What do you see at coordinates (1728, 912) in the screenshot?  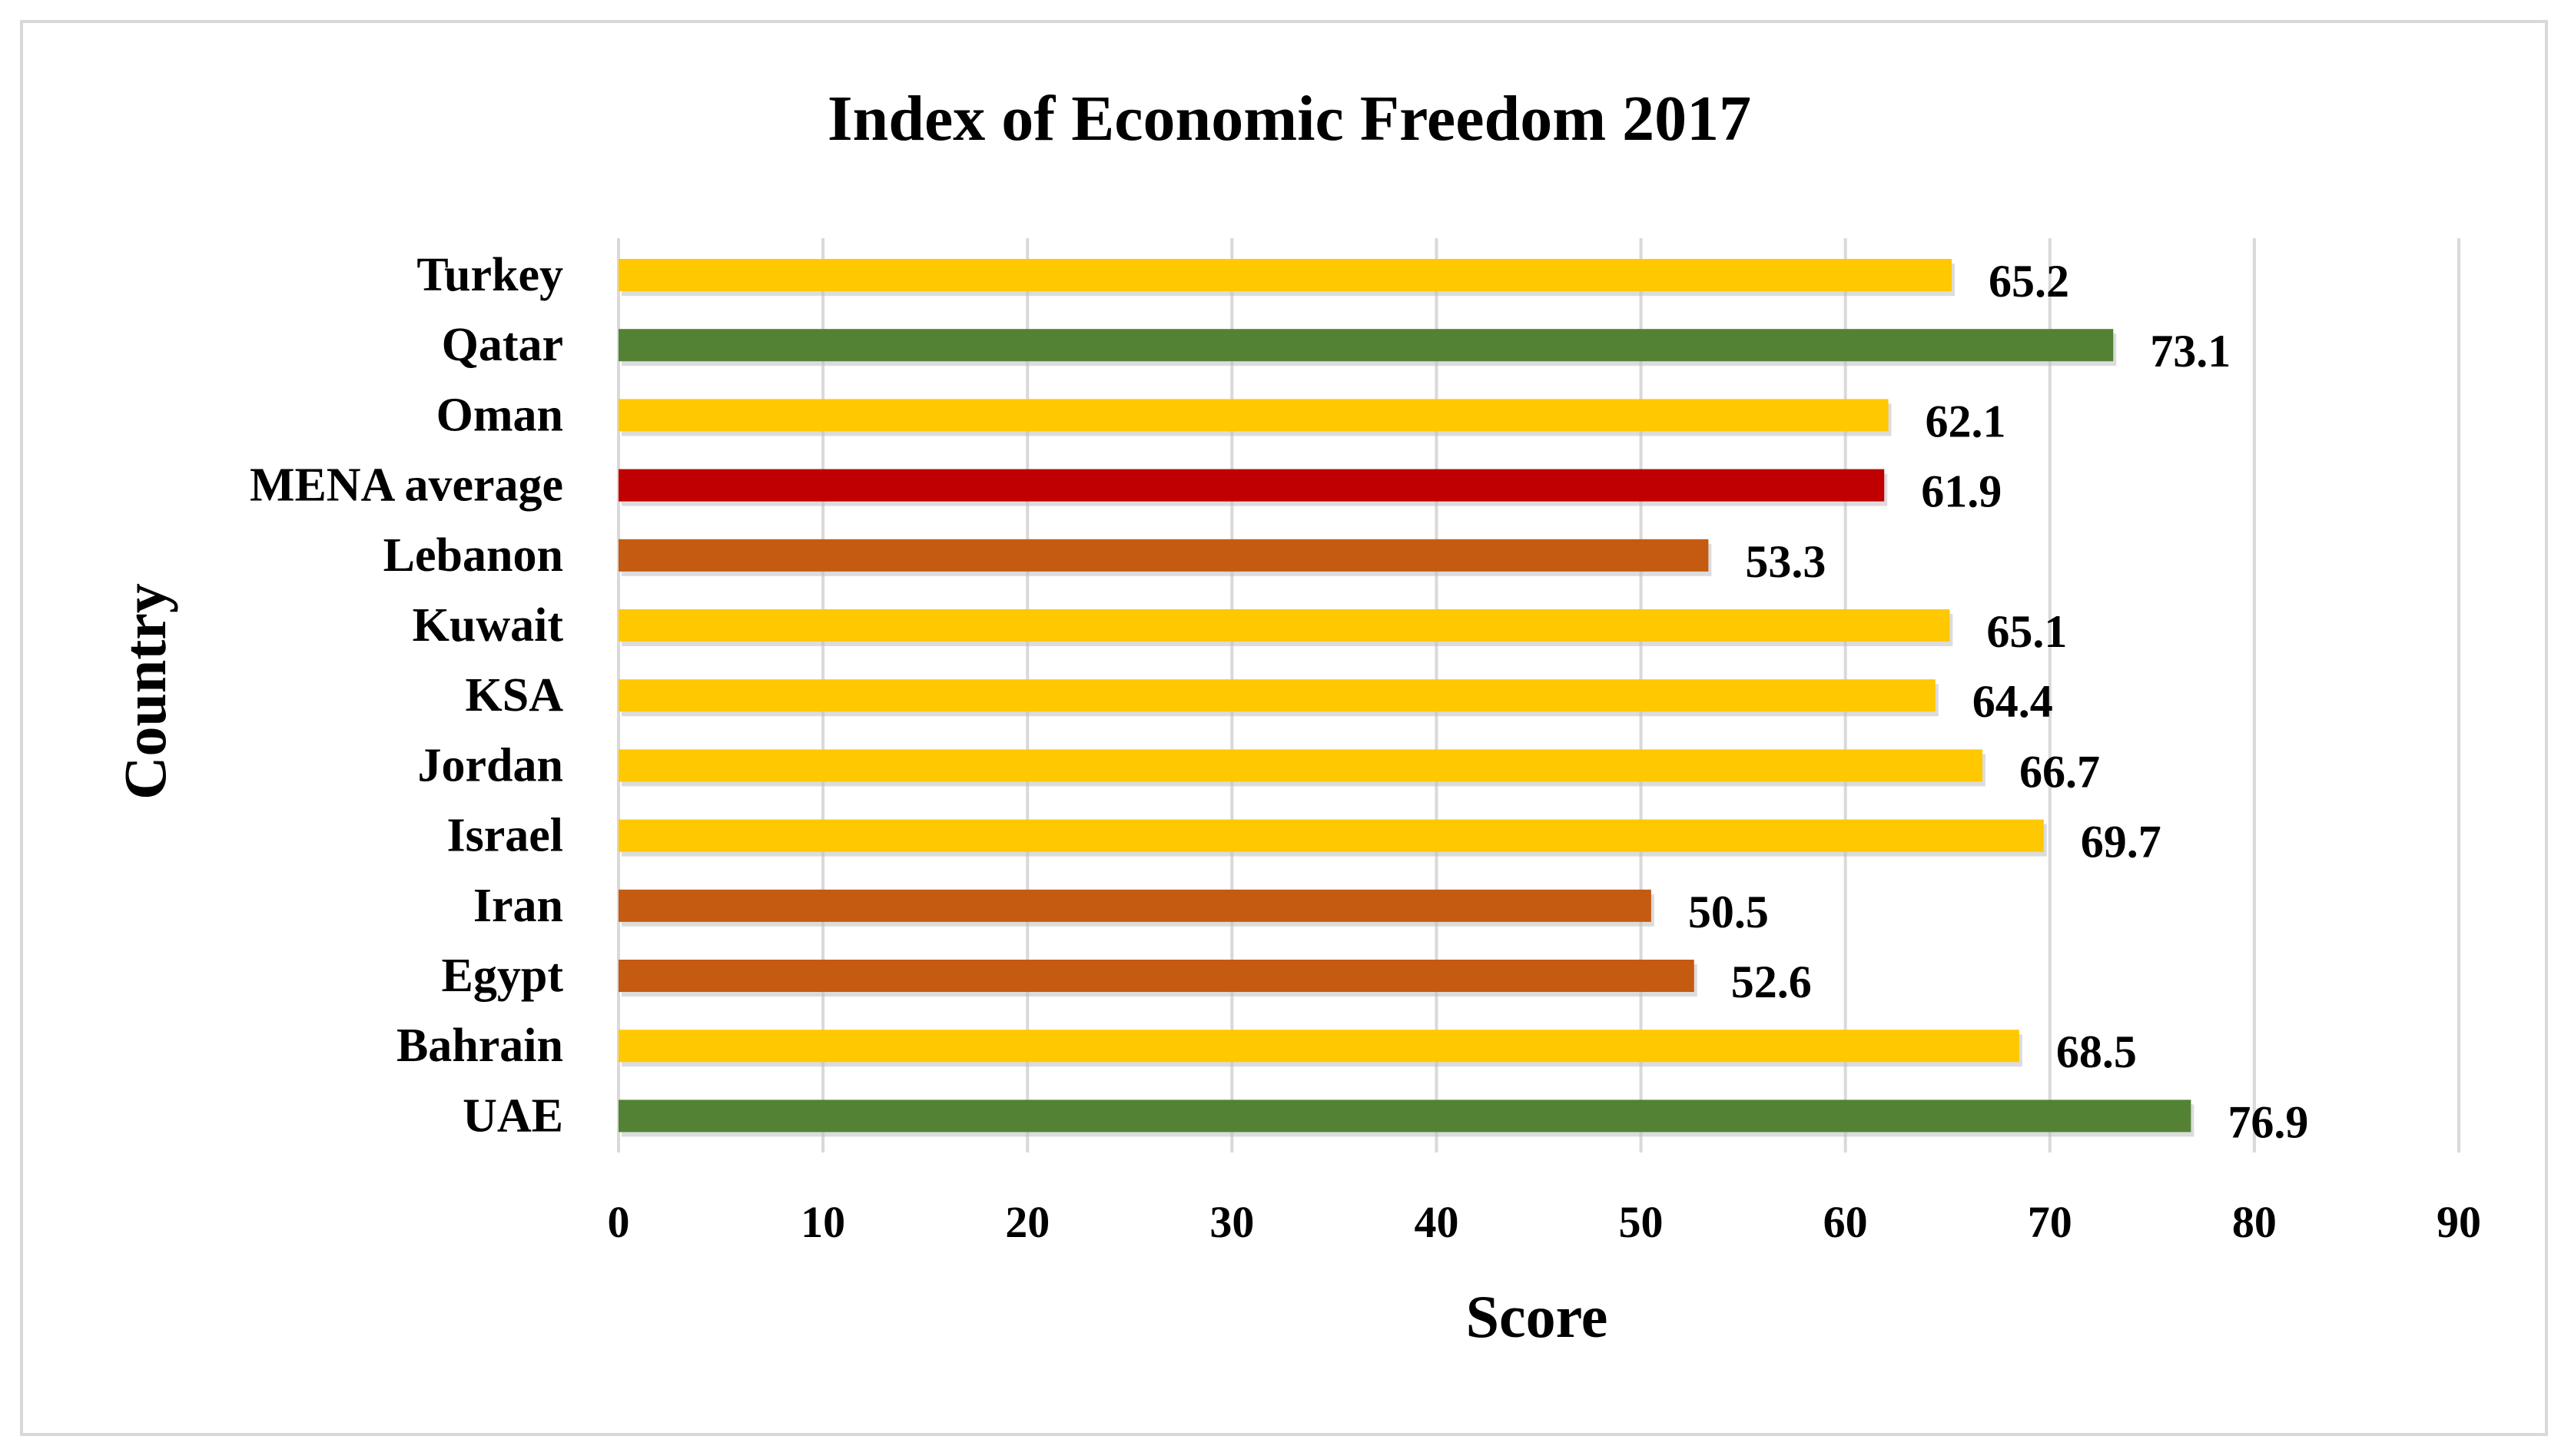 I see `data-label: 50.5` at bounding box center [1728, 912].